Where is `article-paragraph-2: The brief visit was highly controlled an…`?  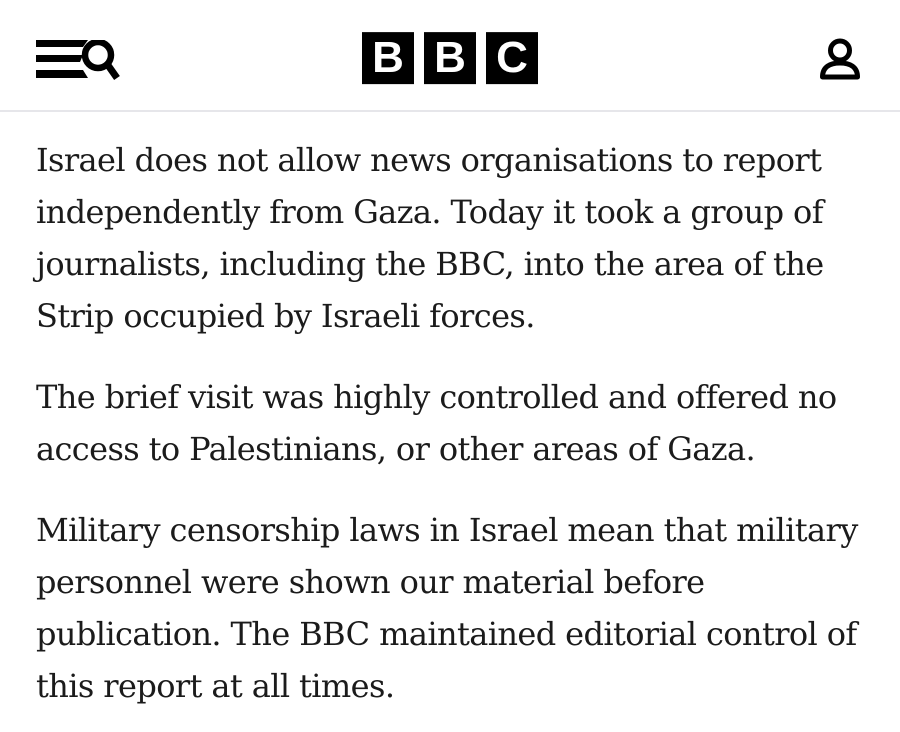
article-paragraph-2: The brief visit was highly controlled an… is located at coordinates (436, 423).